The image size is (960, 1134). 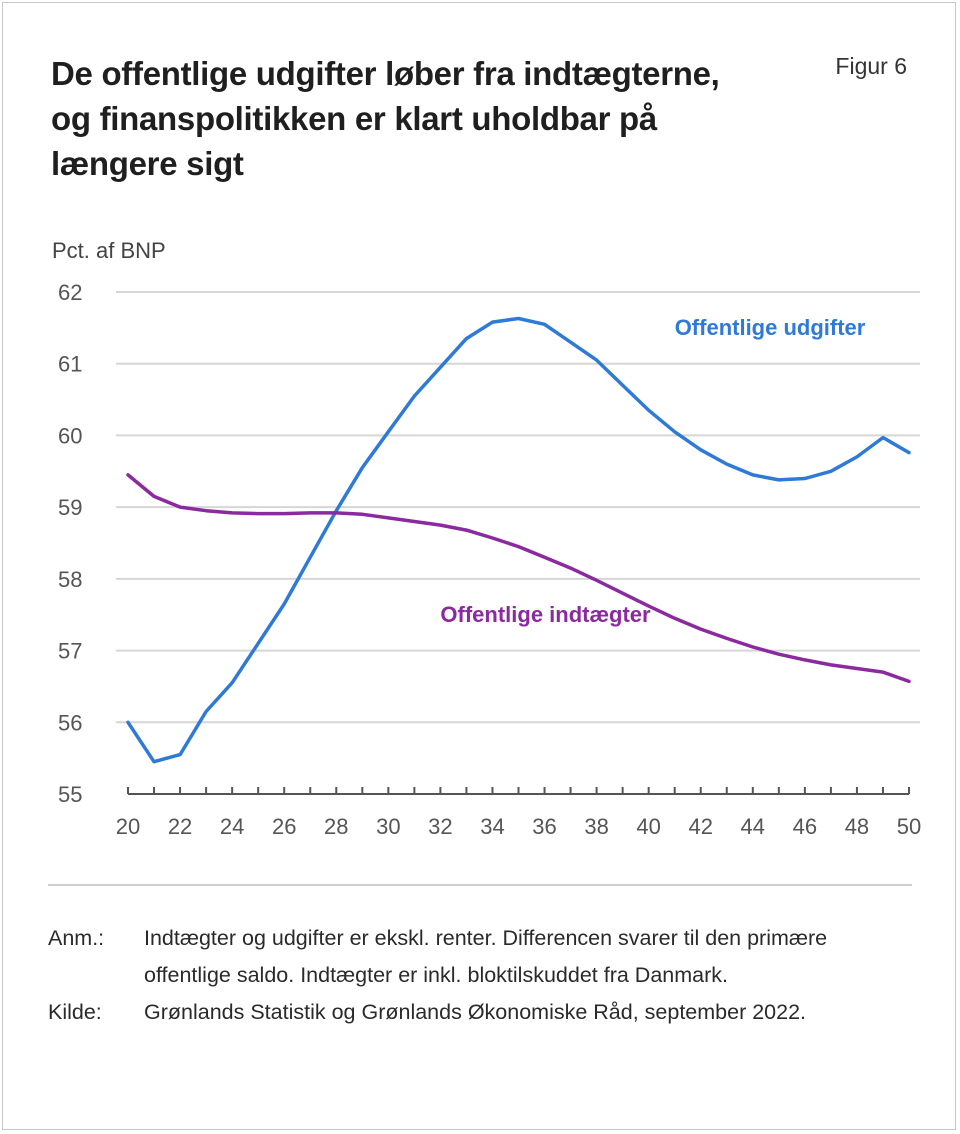 What do you see at coordinates (388, 826) in the screenshot?
I see `x-tick-label: 30` at bounding box center [388, 826].